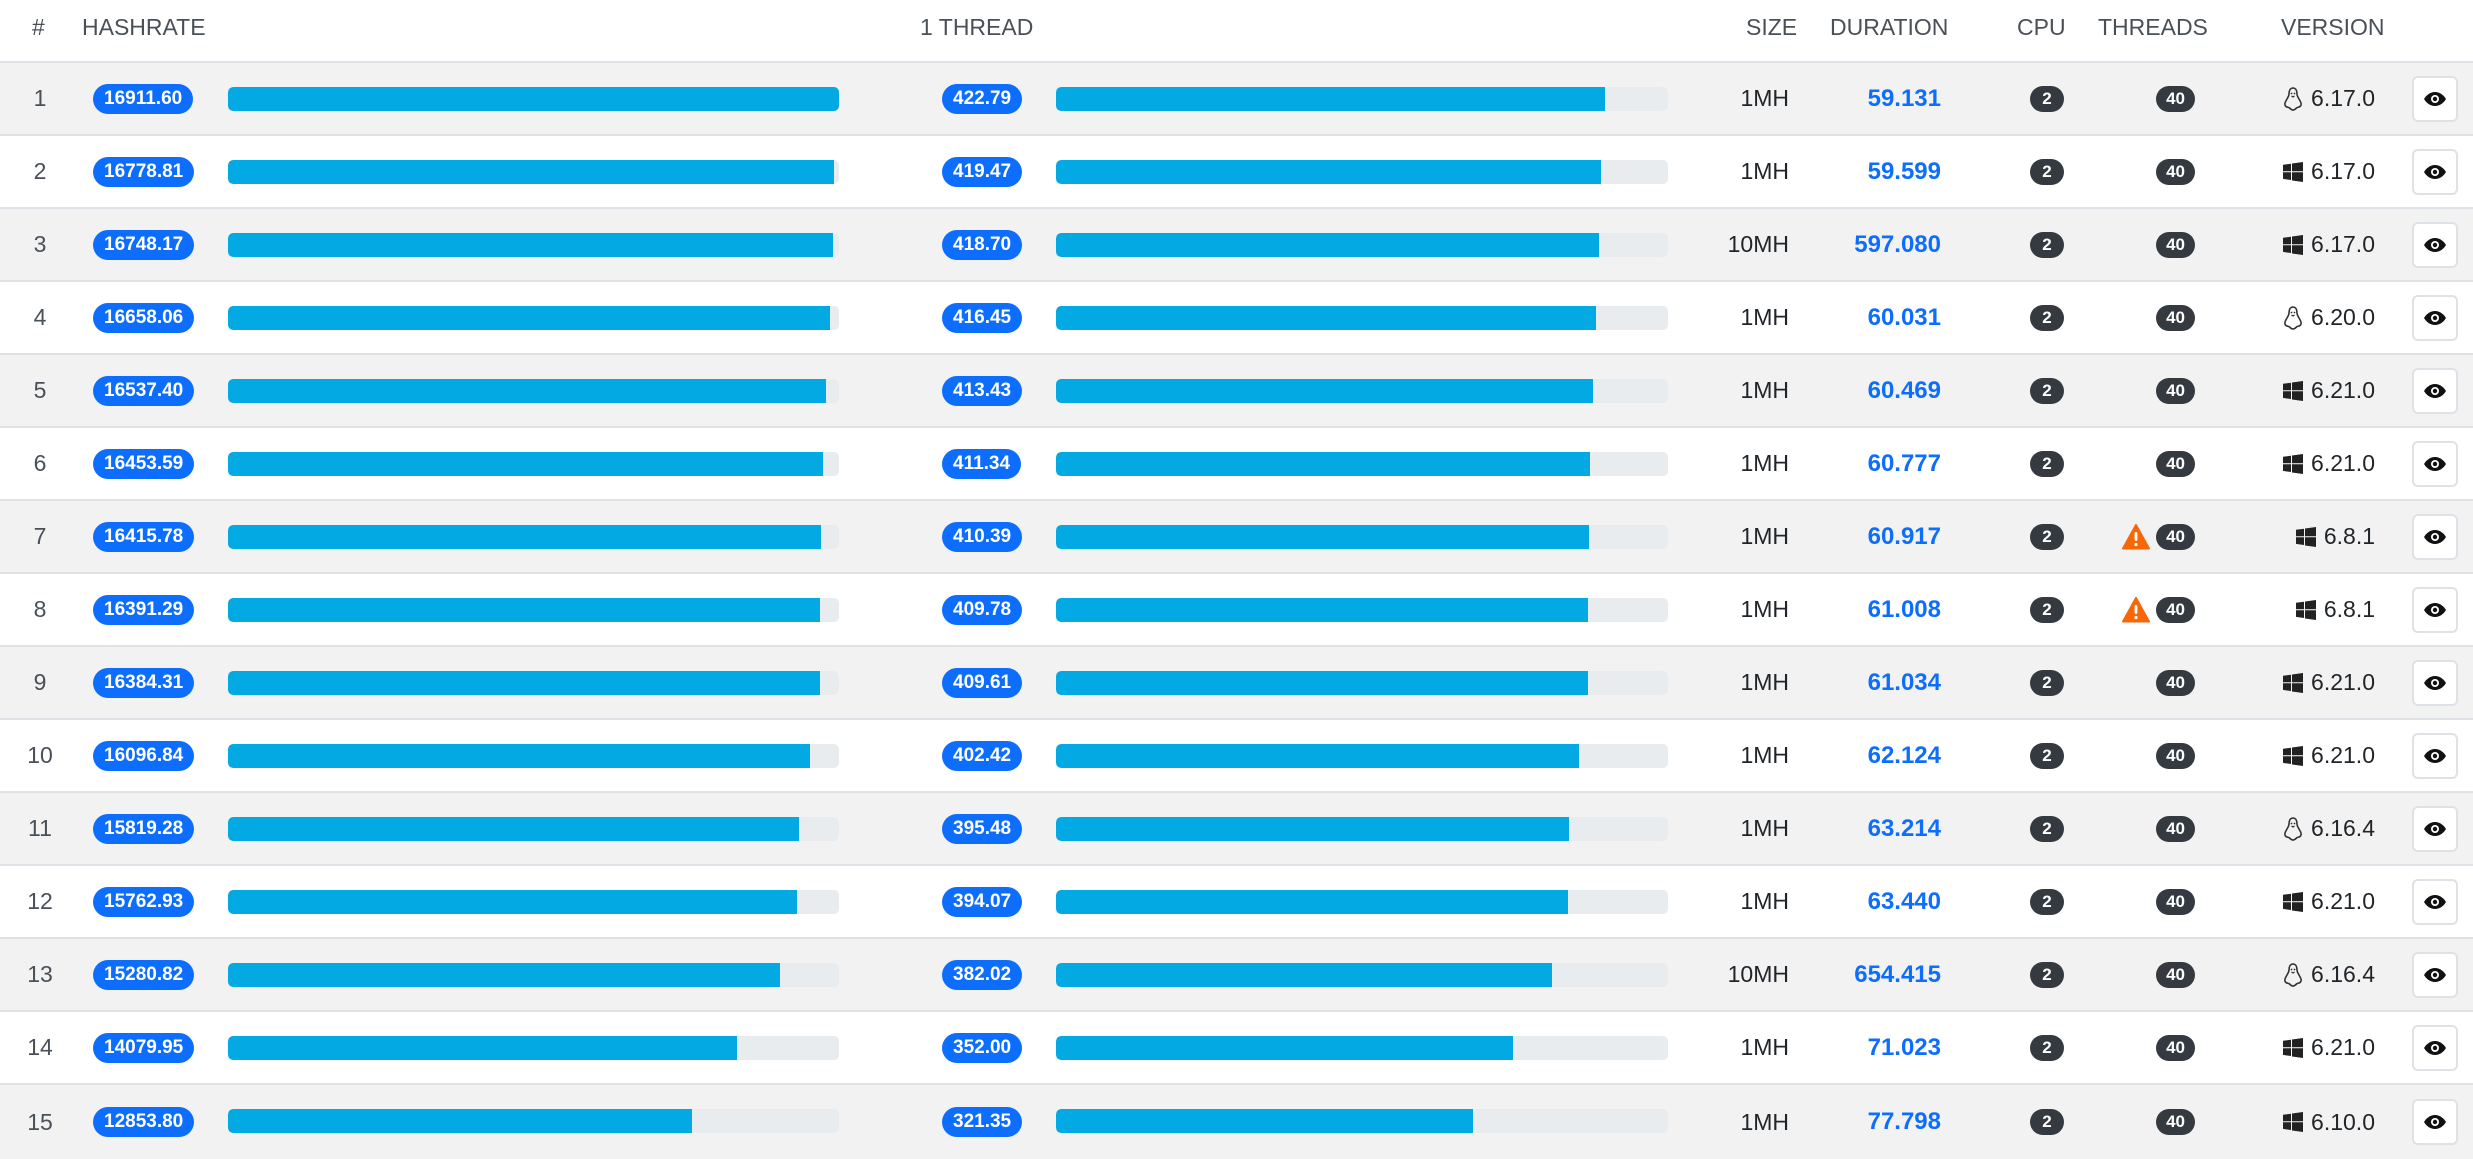  Describe the element at coordinates (38, 27) in the screenshot. I see `header-index: #` at that location.